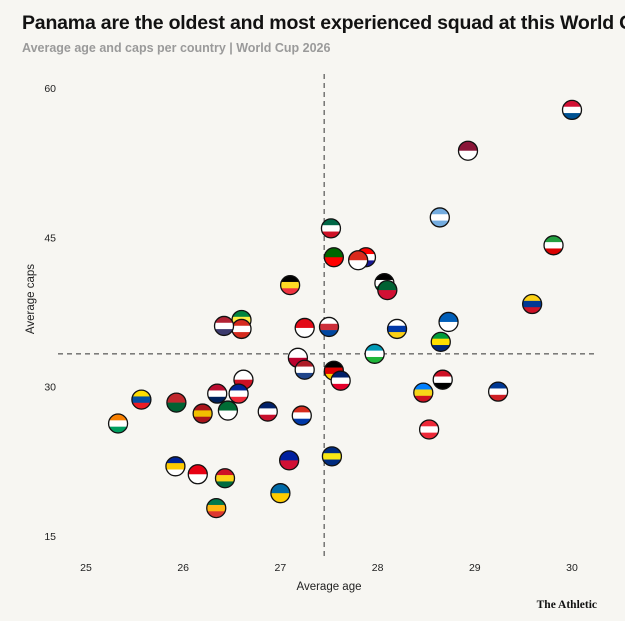  Describe the element at coordinates (202, 413) in the screenshot. I see `spain-flag-icon` at that location.